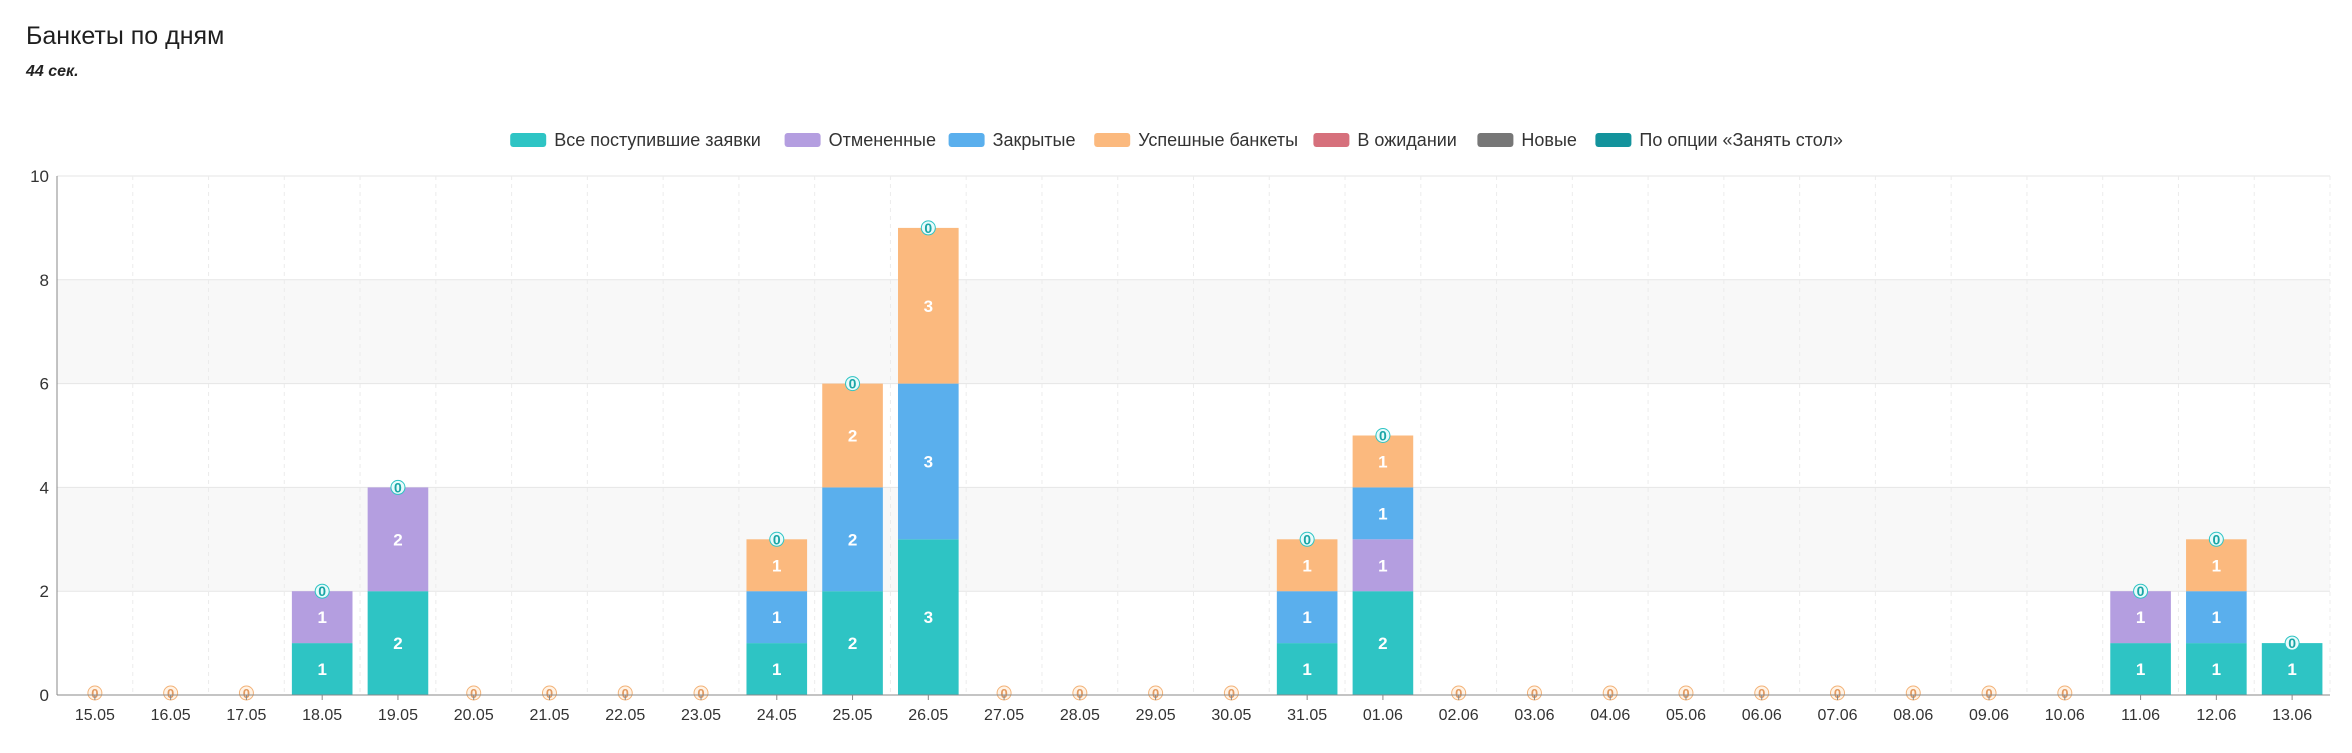 The width and height of the screenshot is (2352, 753). Describe the element at coordinates (1034, 140) in the screenshot. I see `legend-label: Закрытые` at that location.